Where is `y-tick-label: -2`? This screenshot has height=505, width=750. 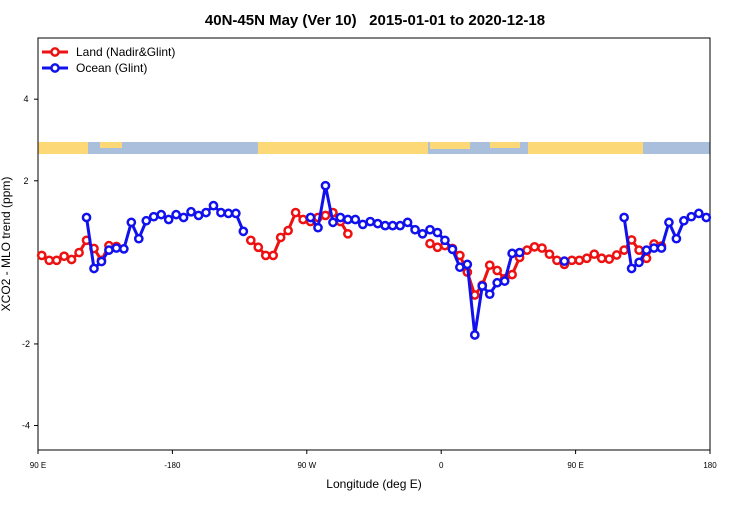
y-tick-label: -2 is located at coordinates (26, 344).